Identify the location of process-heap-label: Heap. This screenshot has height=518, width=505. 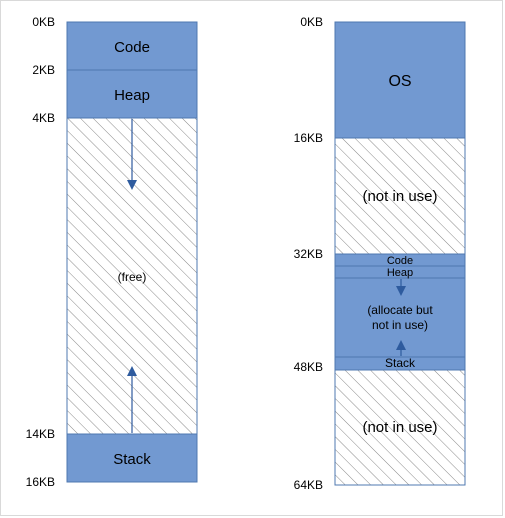
(400, 273).